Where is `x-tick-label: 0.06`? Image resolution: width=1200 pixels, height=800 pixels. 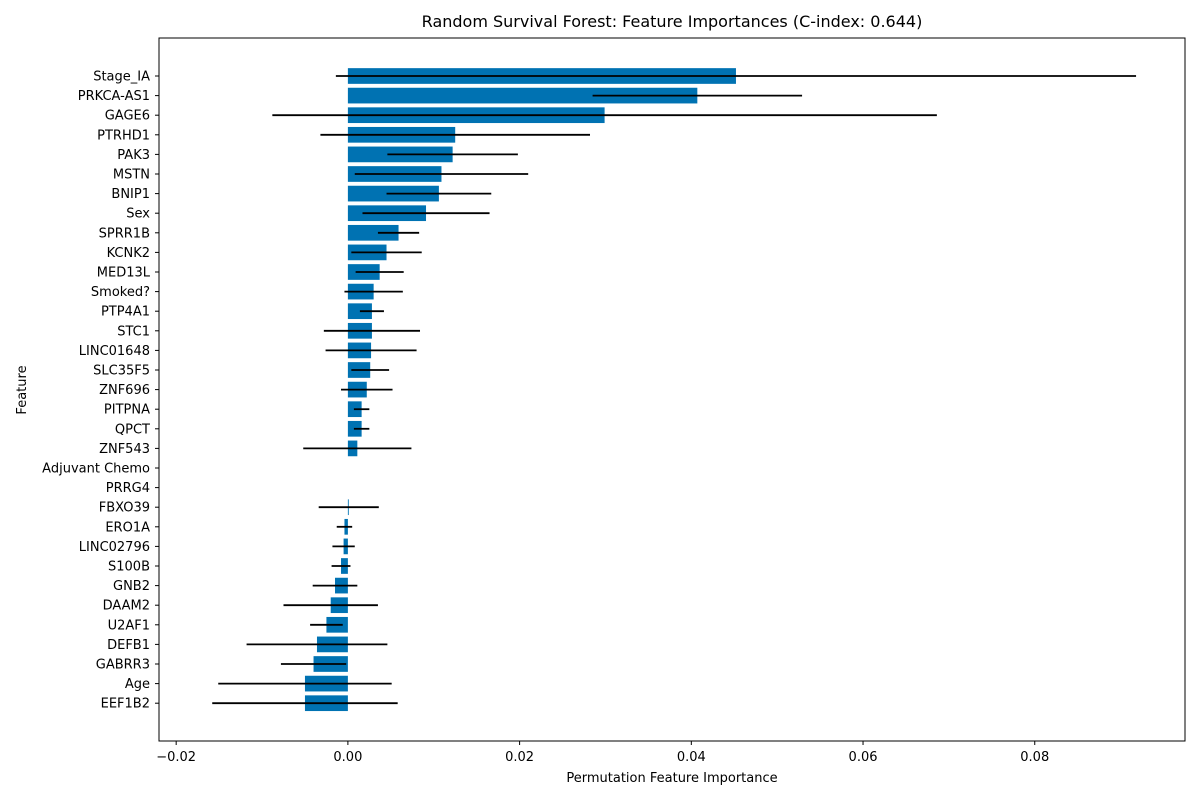
x-tick-label: 0.06 is located at coordinates (863, 757).